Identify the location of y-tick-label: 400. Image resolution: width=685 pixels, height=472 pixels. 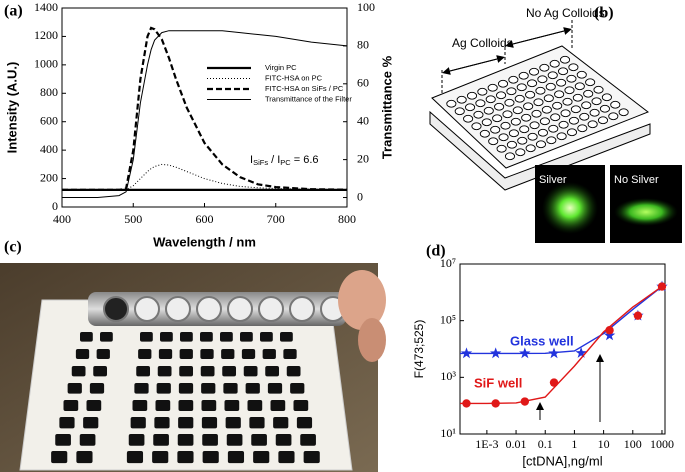
(49, 149).